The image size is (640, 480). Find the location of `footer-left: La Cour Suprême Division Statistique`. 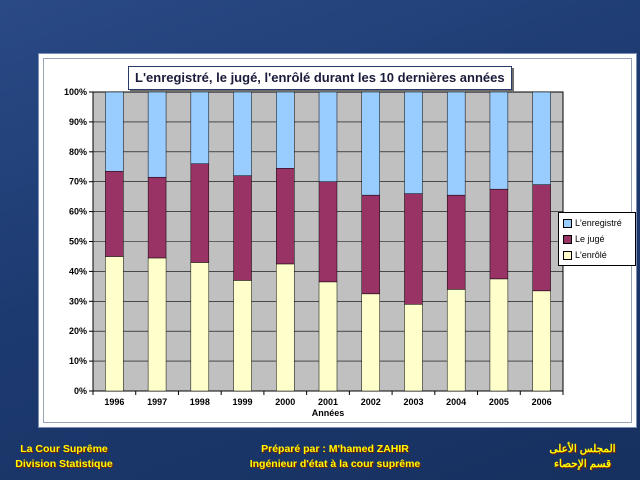

footer-left: La Cour Suprême Division Statistique is located at coordinates (64, 457).